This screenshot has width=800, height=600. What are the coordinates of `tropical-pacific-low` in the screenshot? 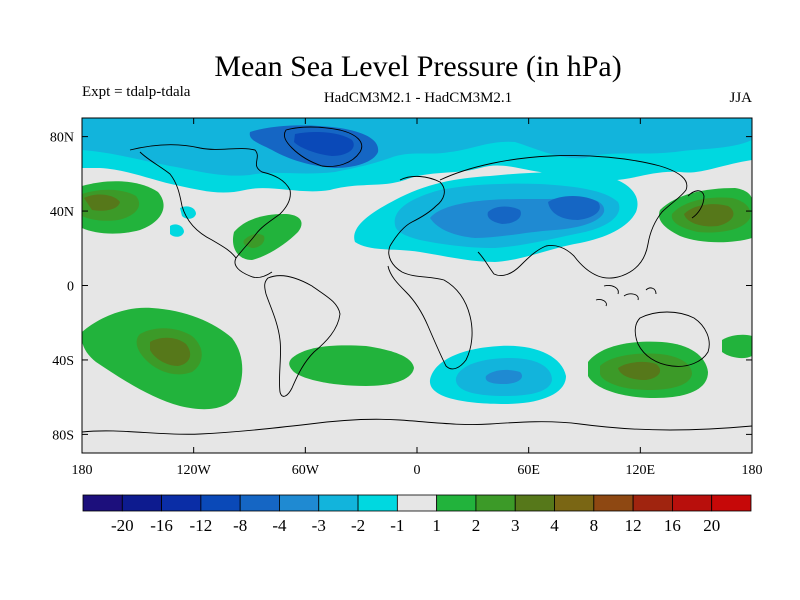 It's located at (188, 212).